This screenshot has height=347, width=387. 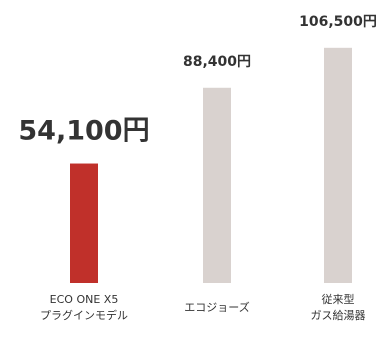 I want to click on category-label-2-line-1: エコジョーズ, so click(x=216, y=307).